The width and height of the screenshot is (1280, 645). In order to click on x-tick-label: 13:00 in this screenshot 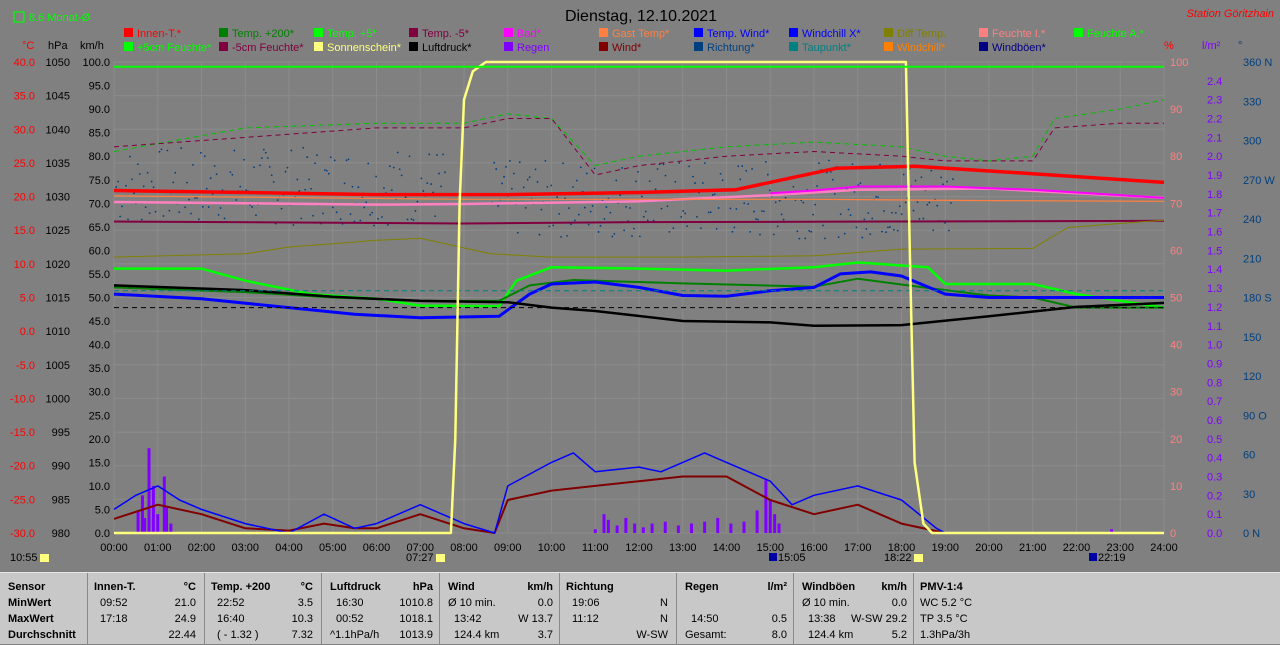, I will do `click(683, 548)`.